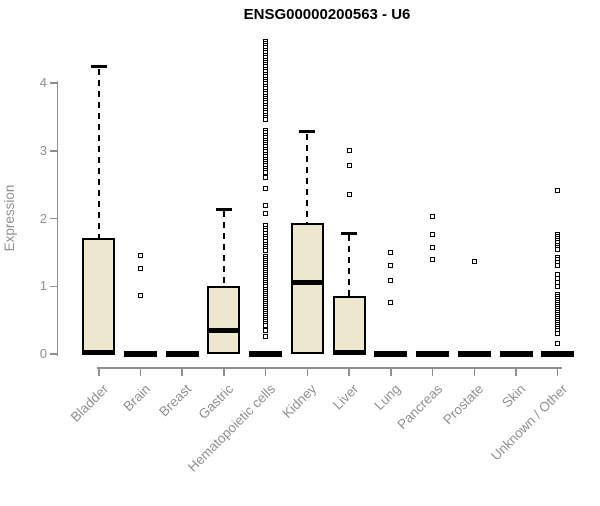 This screenshot has height=506, width=600. Describe the element at coordinates (224, 319) in the screenshot. I see `box-gastric` at that location.